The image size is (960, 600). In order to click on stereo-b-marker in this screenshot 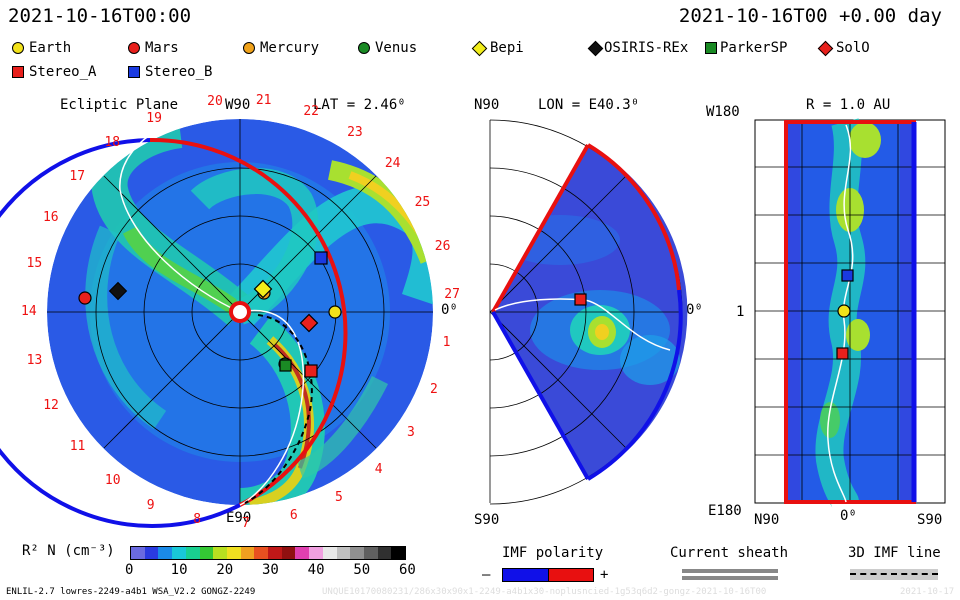, I will do `click(321, 258)`.